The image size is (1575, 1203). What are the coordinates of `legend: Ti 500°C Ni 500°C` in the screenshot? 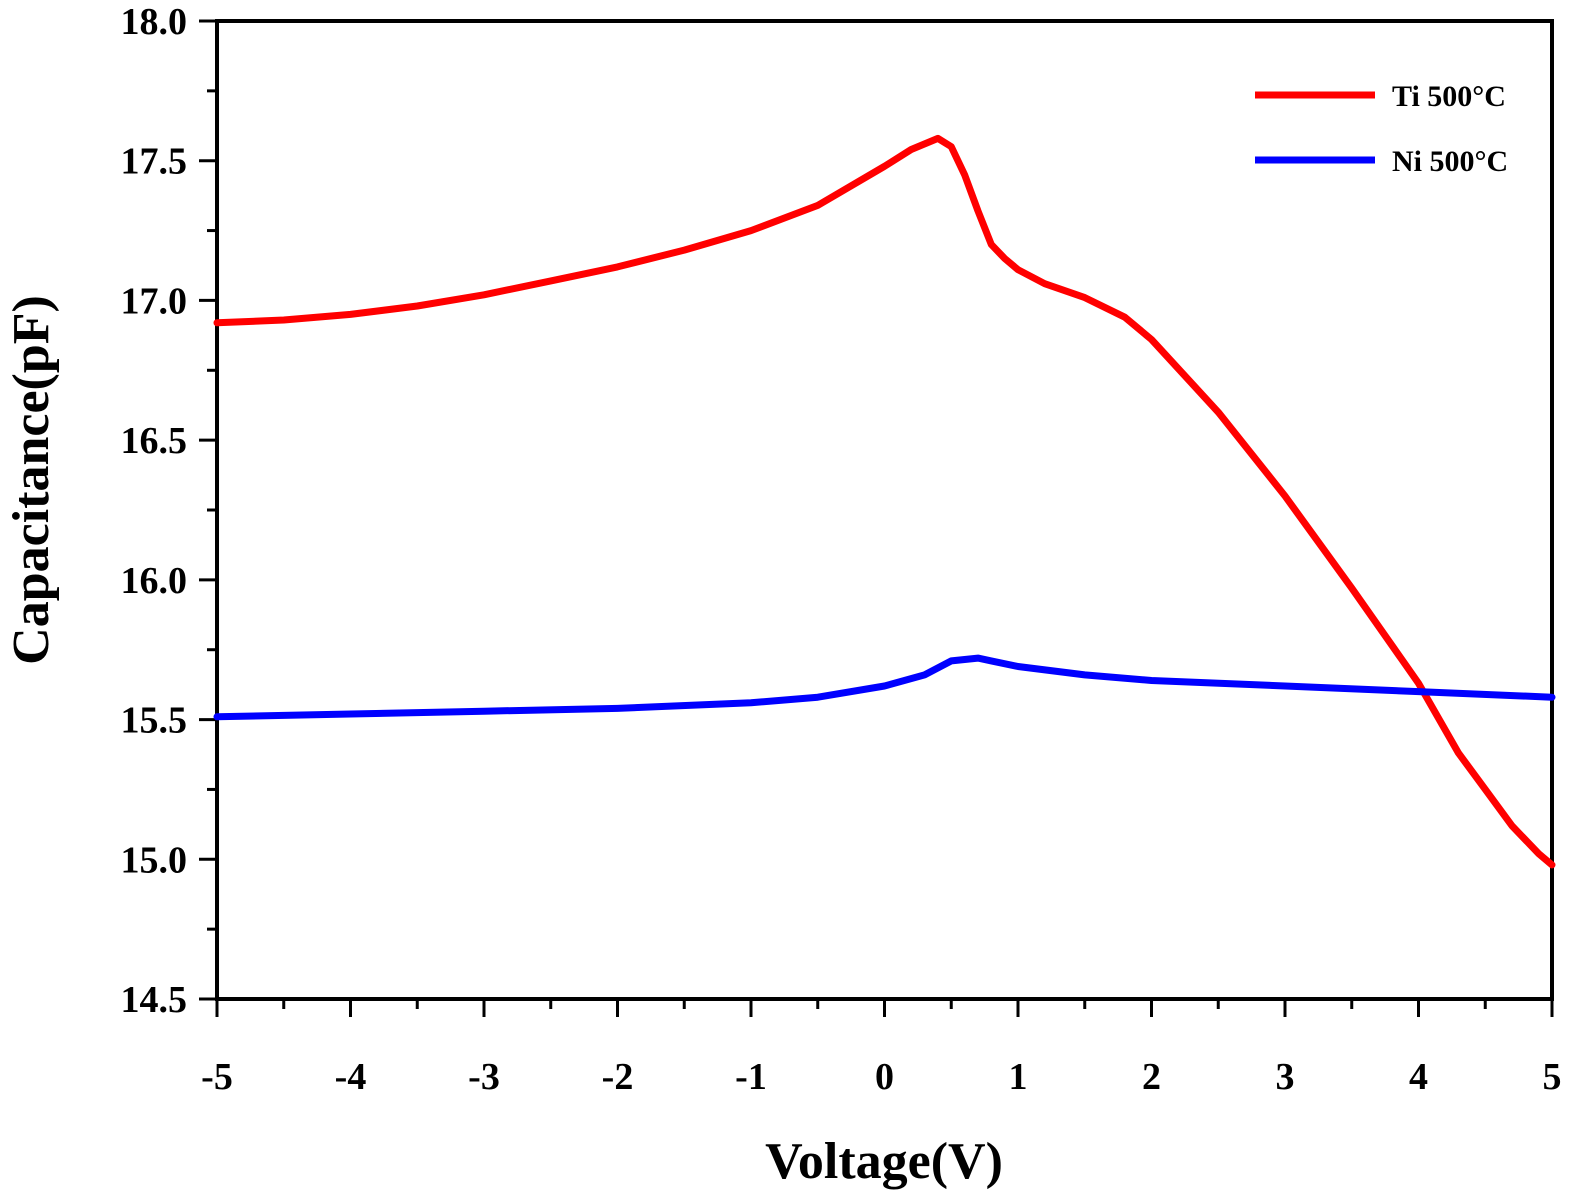 It's located at (1381, 129).